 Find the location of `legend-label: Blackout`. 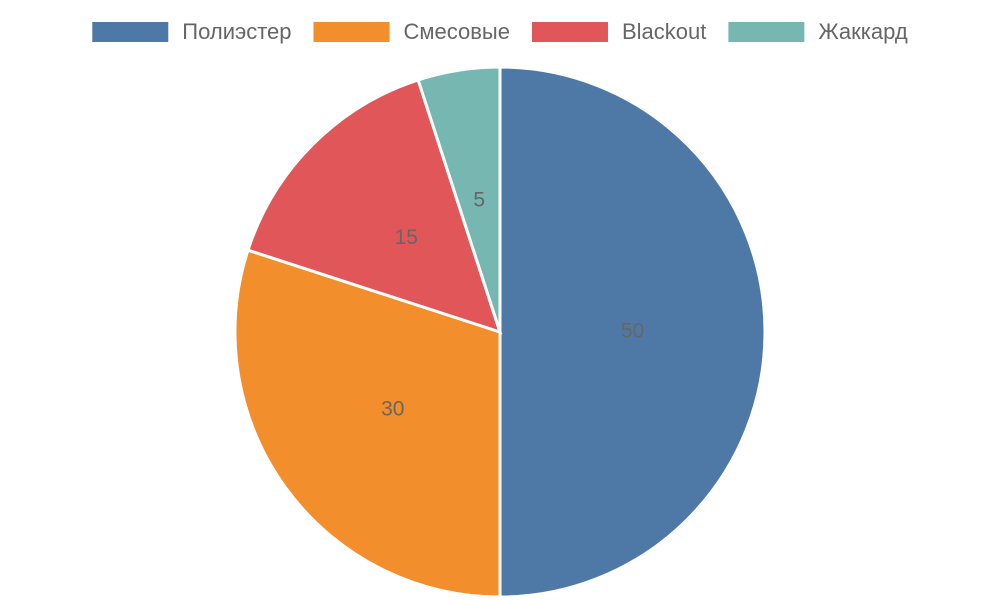

legend-label: Blackout is located at coordinates (664, 31).